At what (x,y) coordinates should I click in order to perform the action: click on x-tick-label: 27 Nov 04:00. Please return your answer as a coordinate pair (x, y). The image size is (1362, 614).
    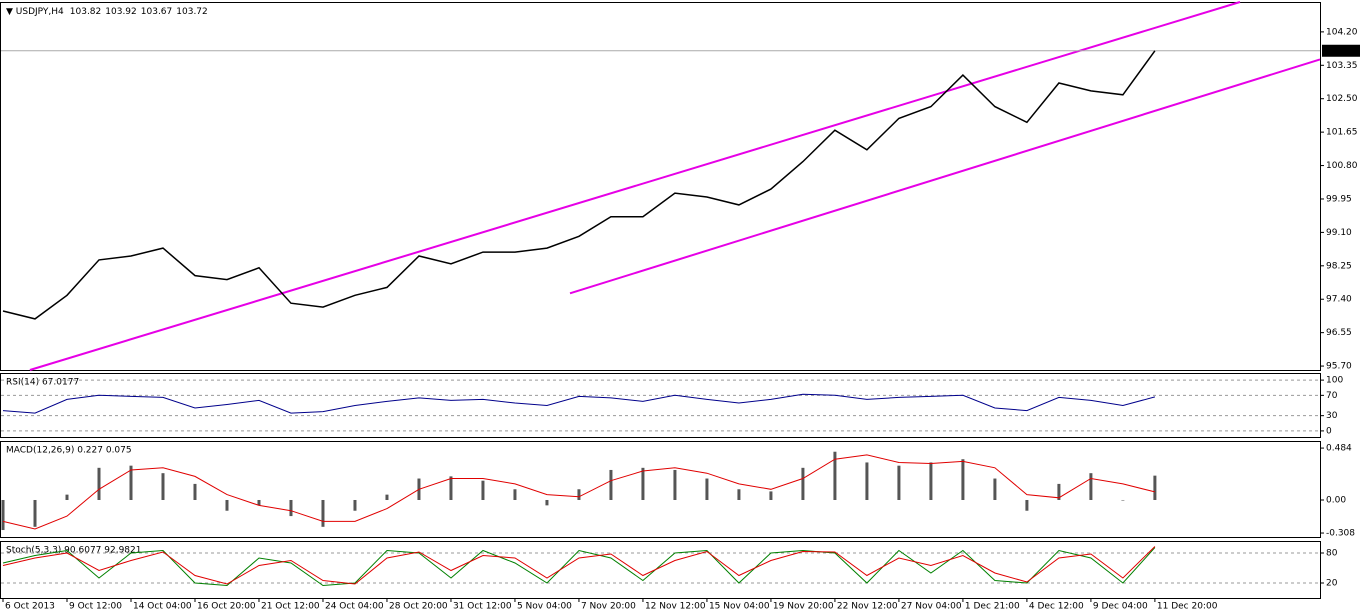
    Looking at the image, I should click on (931, 607).